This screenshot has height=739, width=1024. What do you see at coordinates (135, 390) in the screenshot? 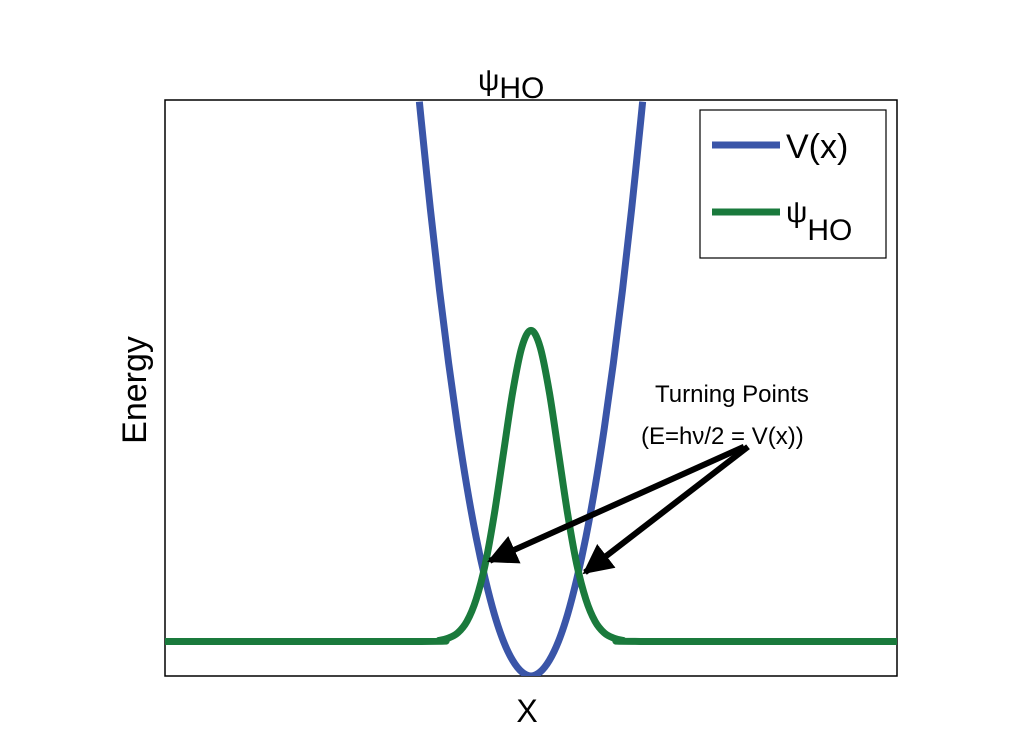
I see `y-axis-label: Energy` at bounding box center [135, 390].